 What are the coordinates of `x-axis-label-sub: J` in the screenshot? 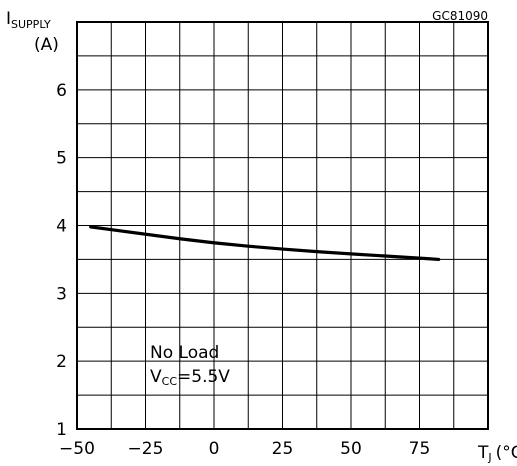 It's located at (489, 457).